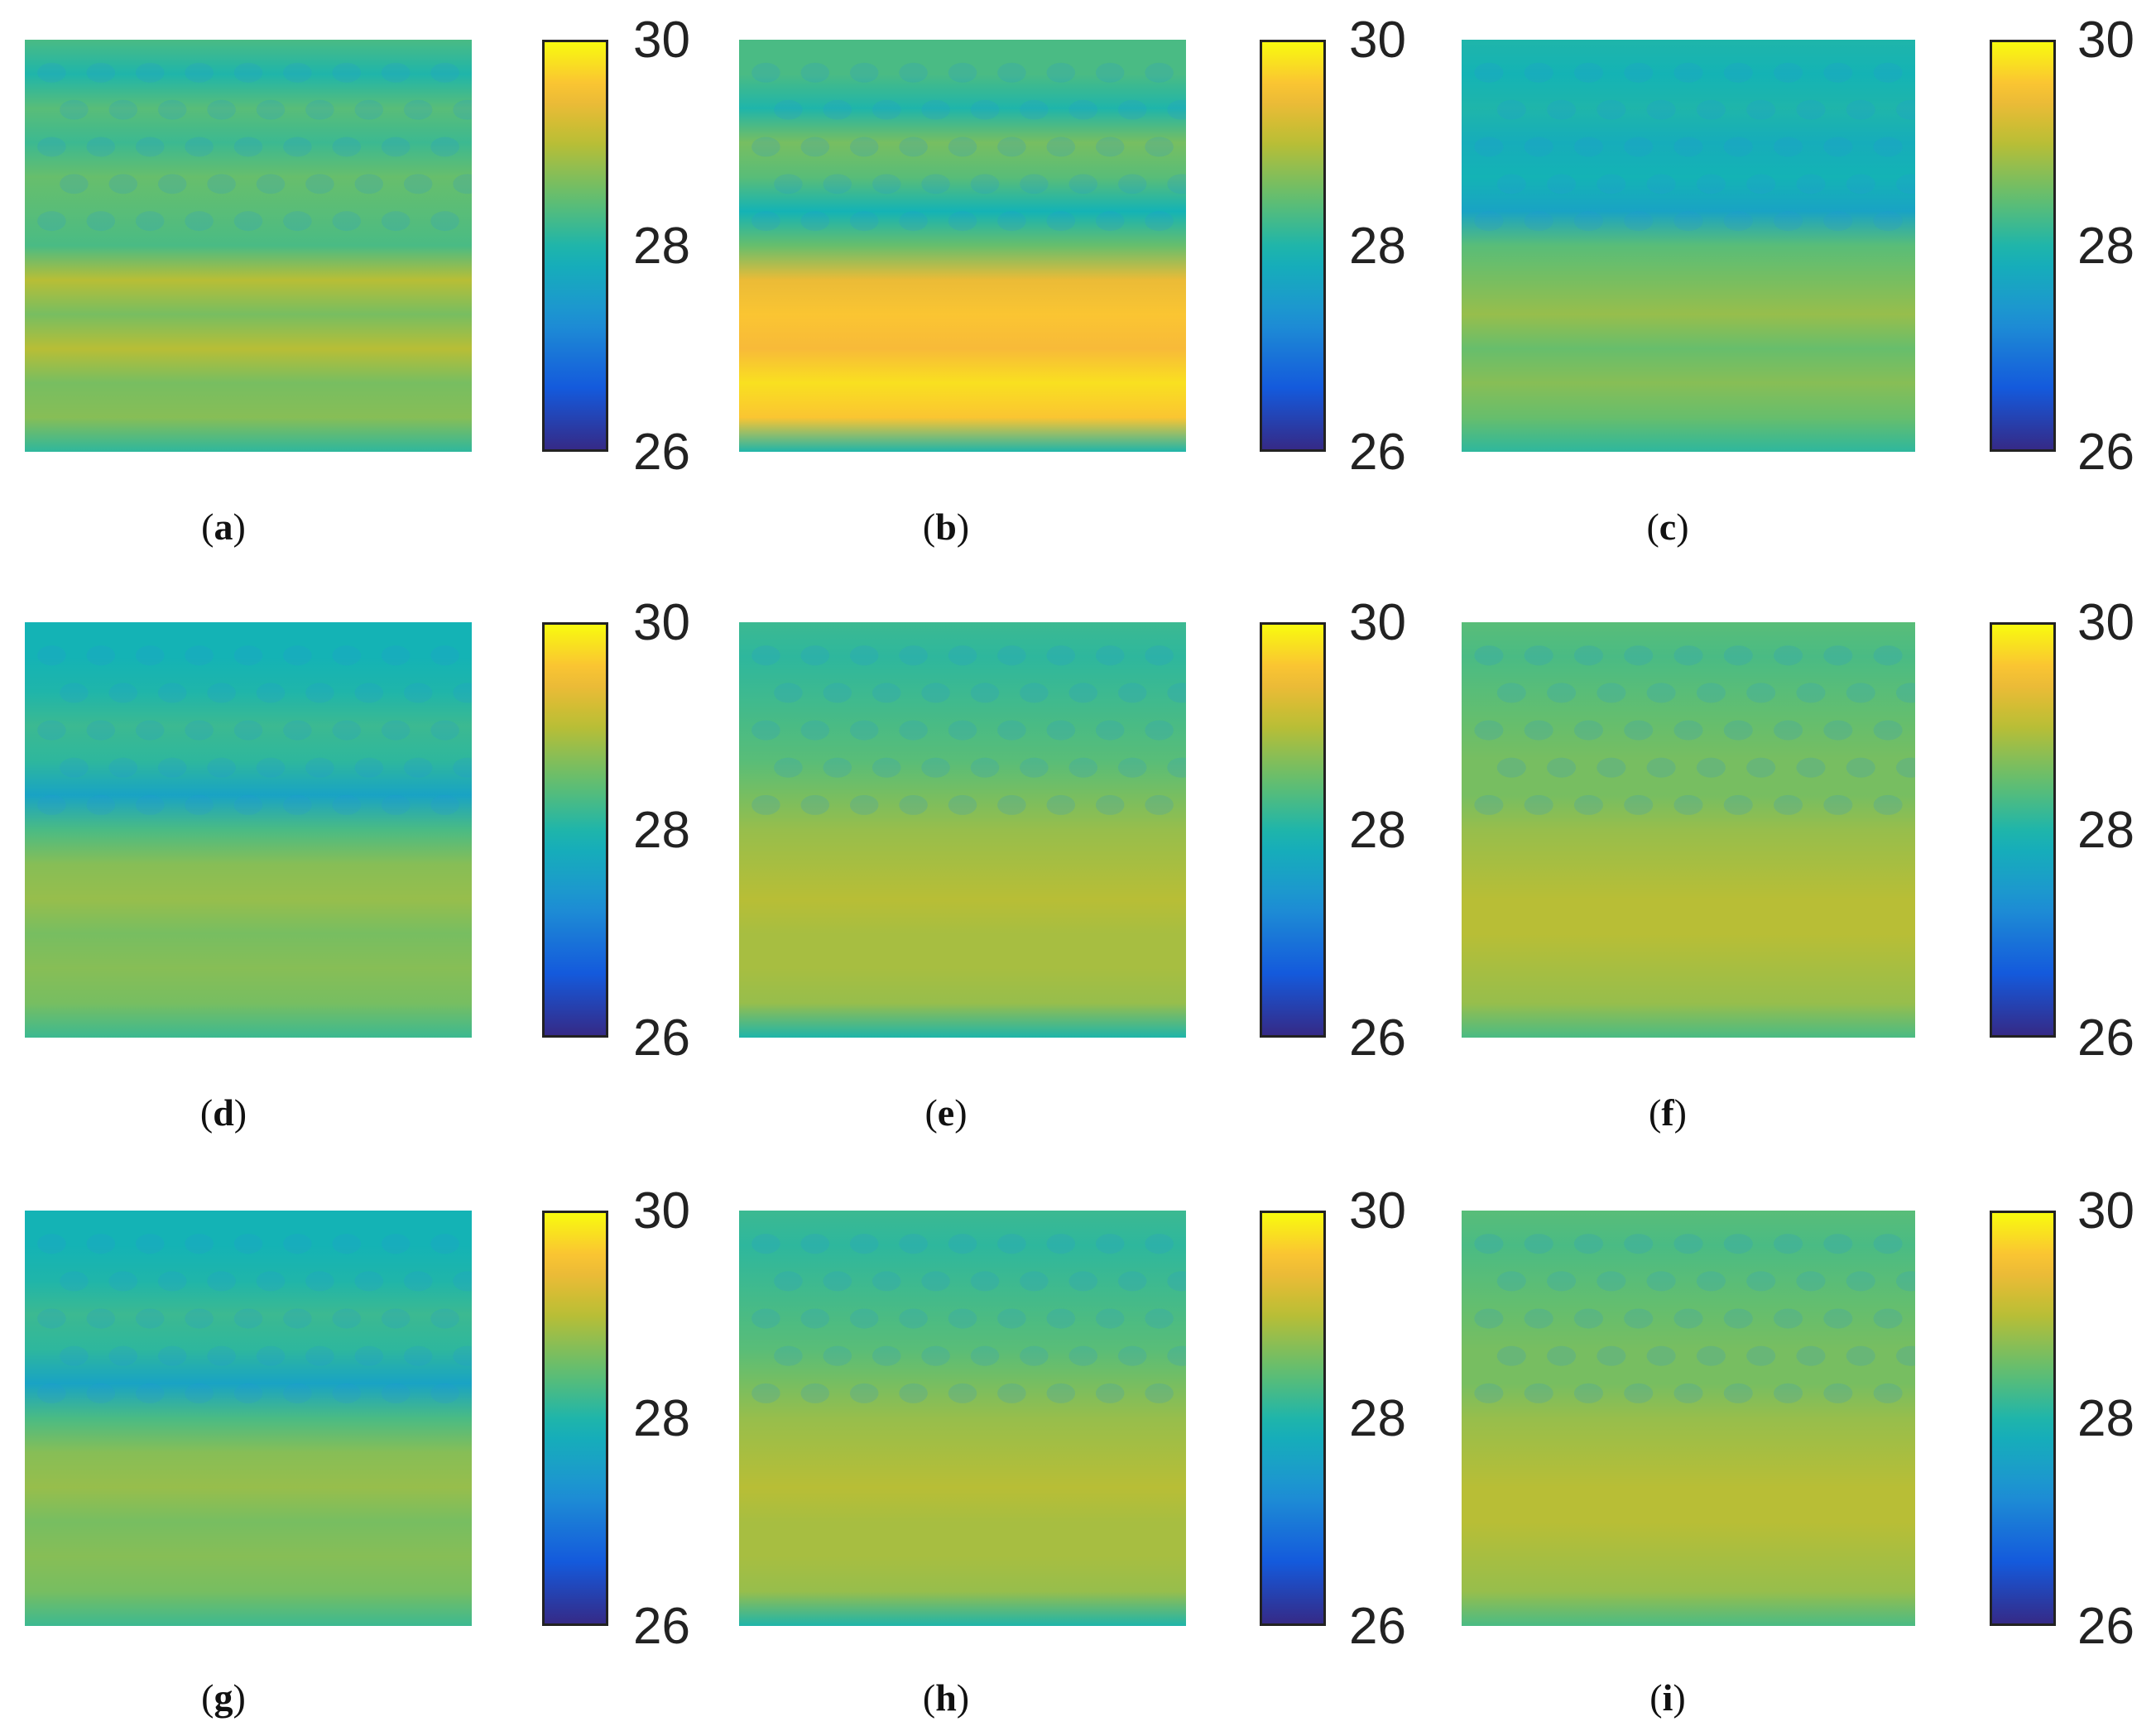  What do you see at coordinates (1667, 527) in the screenshot?
I see `panel-caption: (c)` at bounding box center [1667, 527].